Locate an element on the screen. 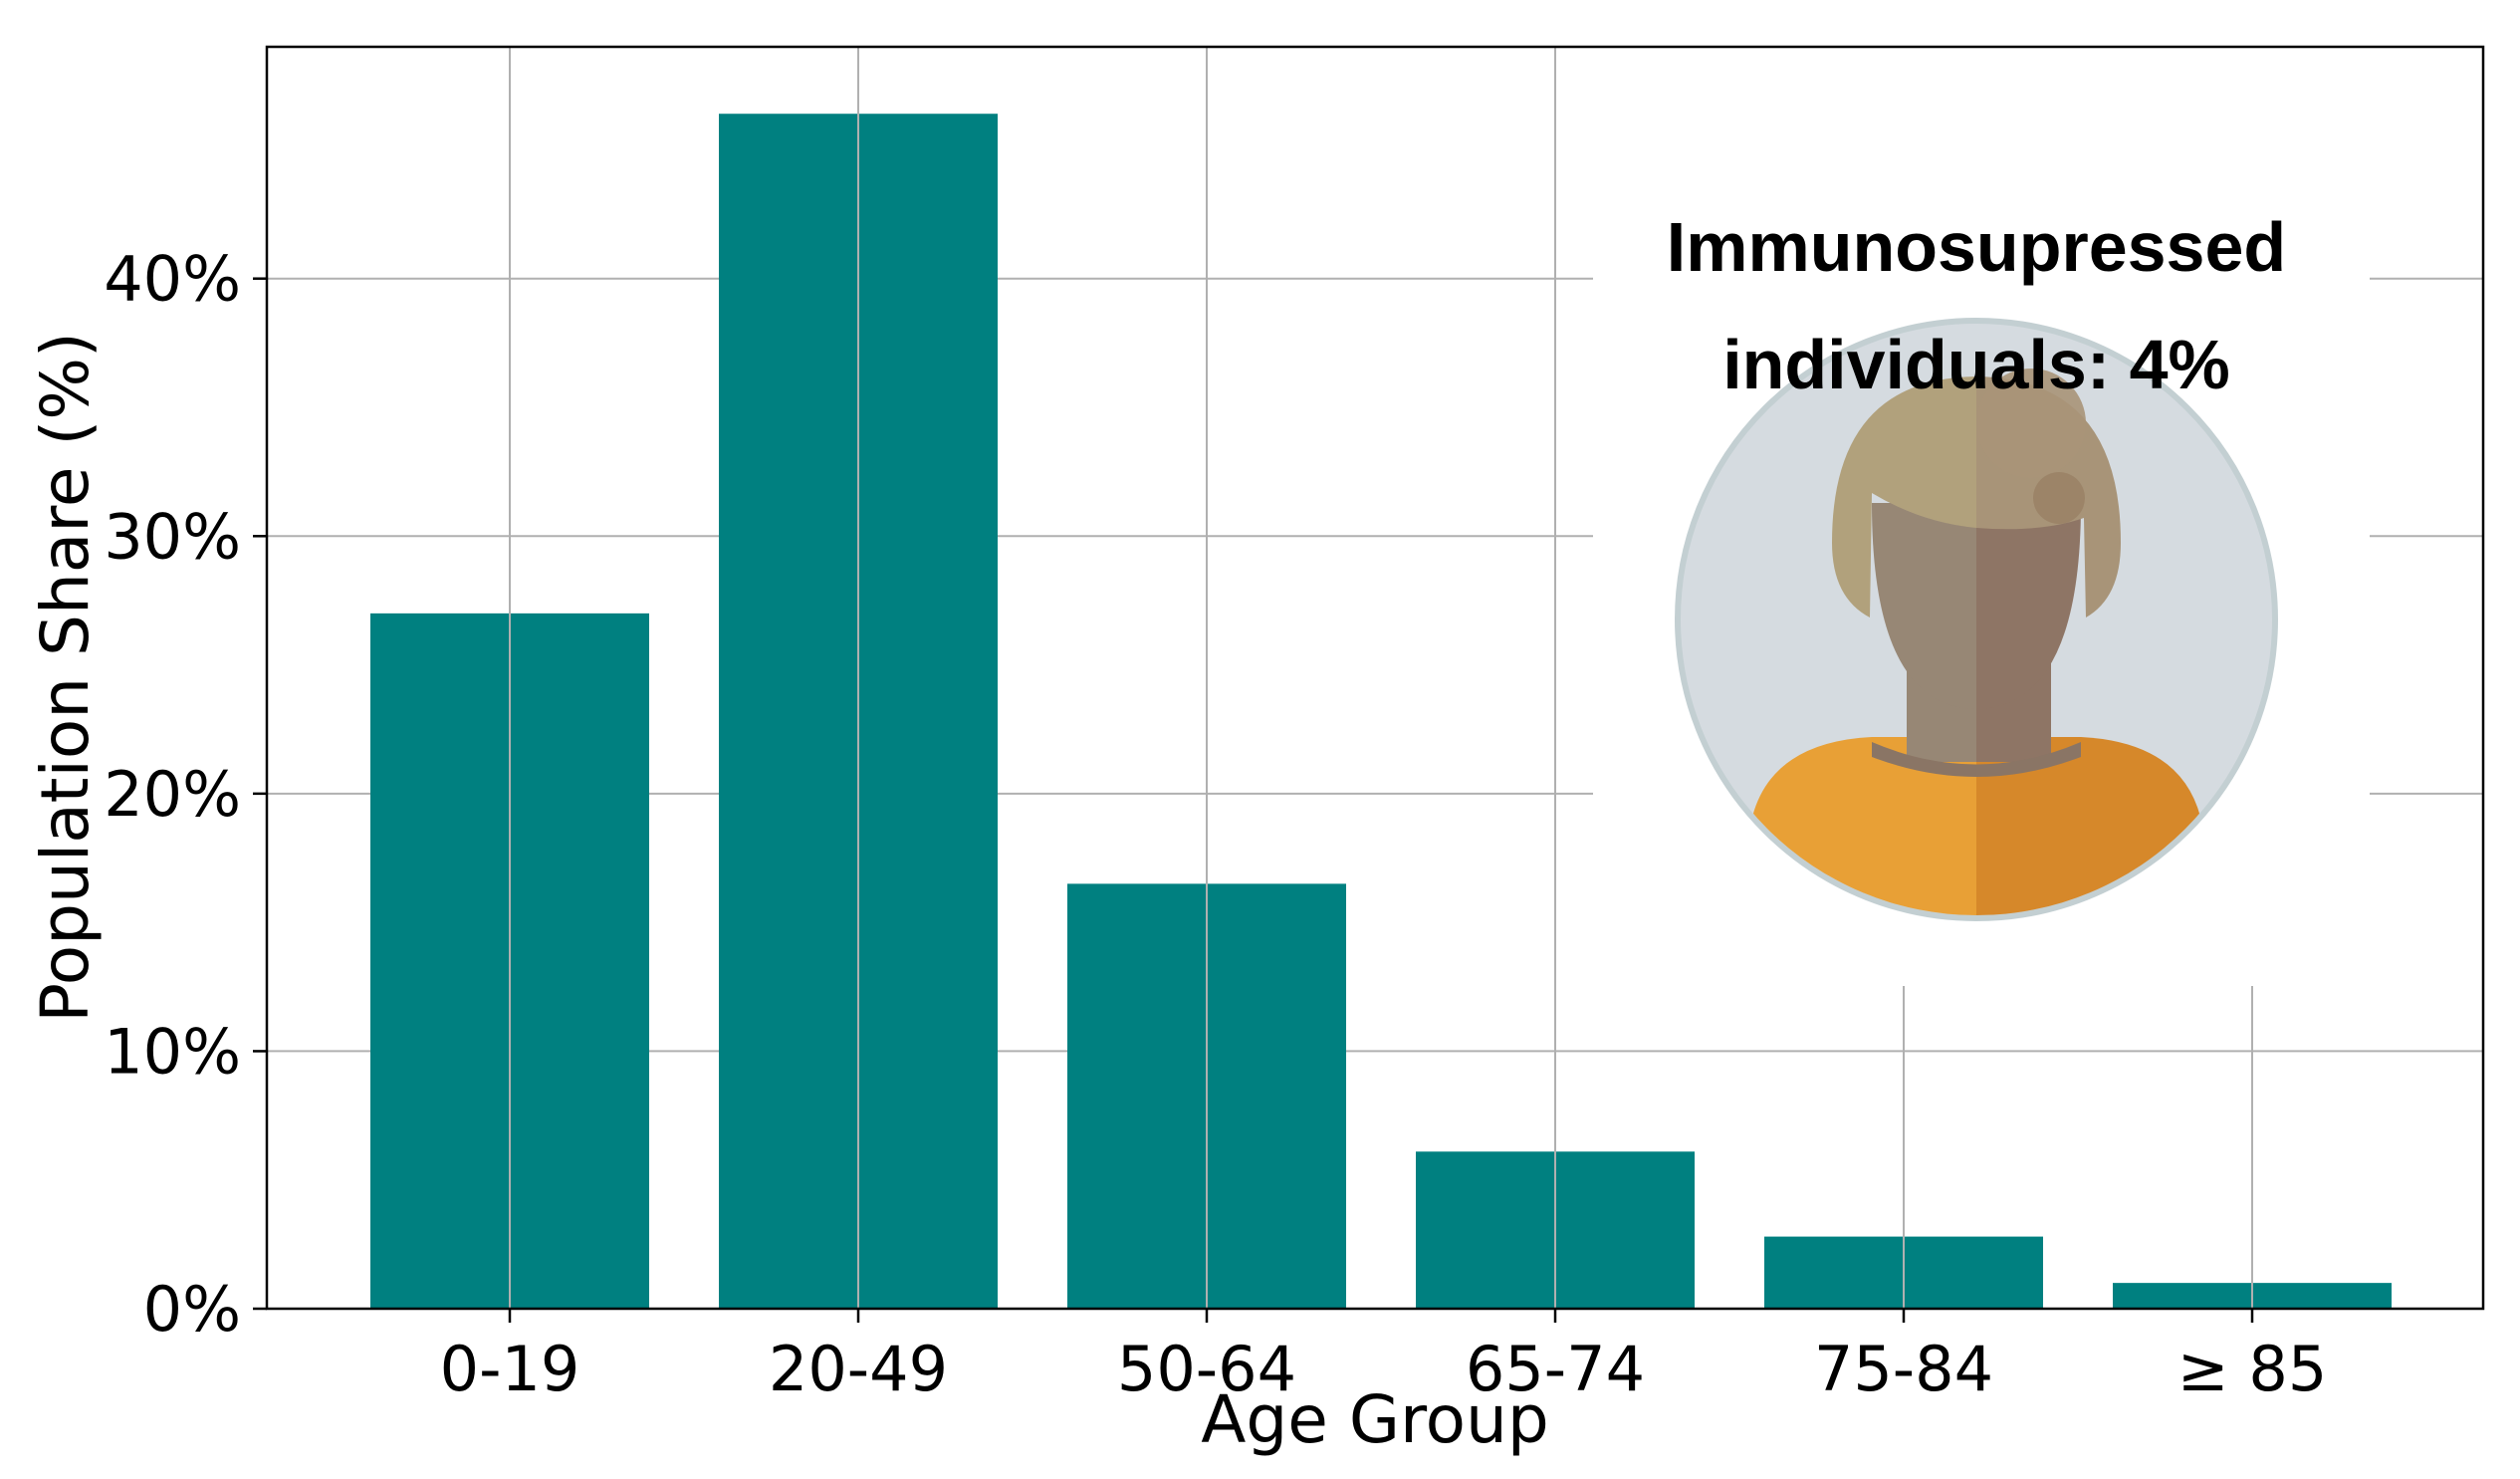  x-axis-ticks: 0-19 20-49 50-64 65-74 75-84 ≥ 85 is located at coordinates (1384, 1357).